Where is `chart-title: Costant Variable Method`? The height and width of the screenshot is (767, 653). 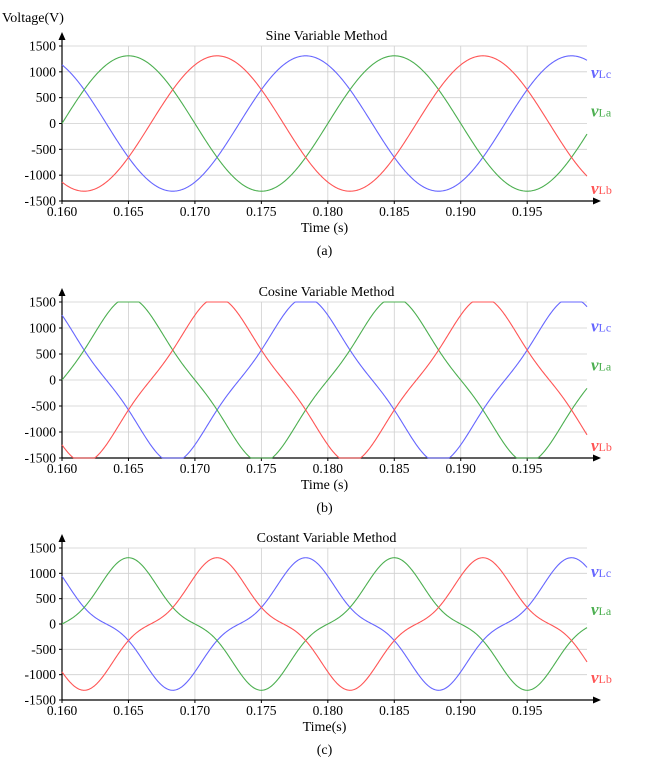
chart-title: Costant Variable Method is located at coordinates (327, 538).